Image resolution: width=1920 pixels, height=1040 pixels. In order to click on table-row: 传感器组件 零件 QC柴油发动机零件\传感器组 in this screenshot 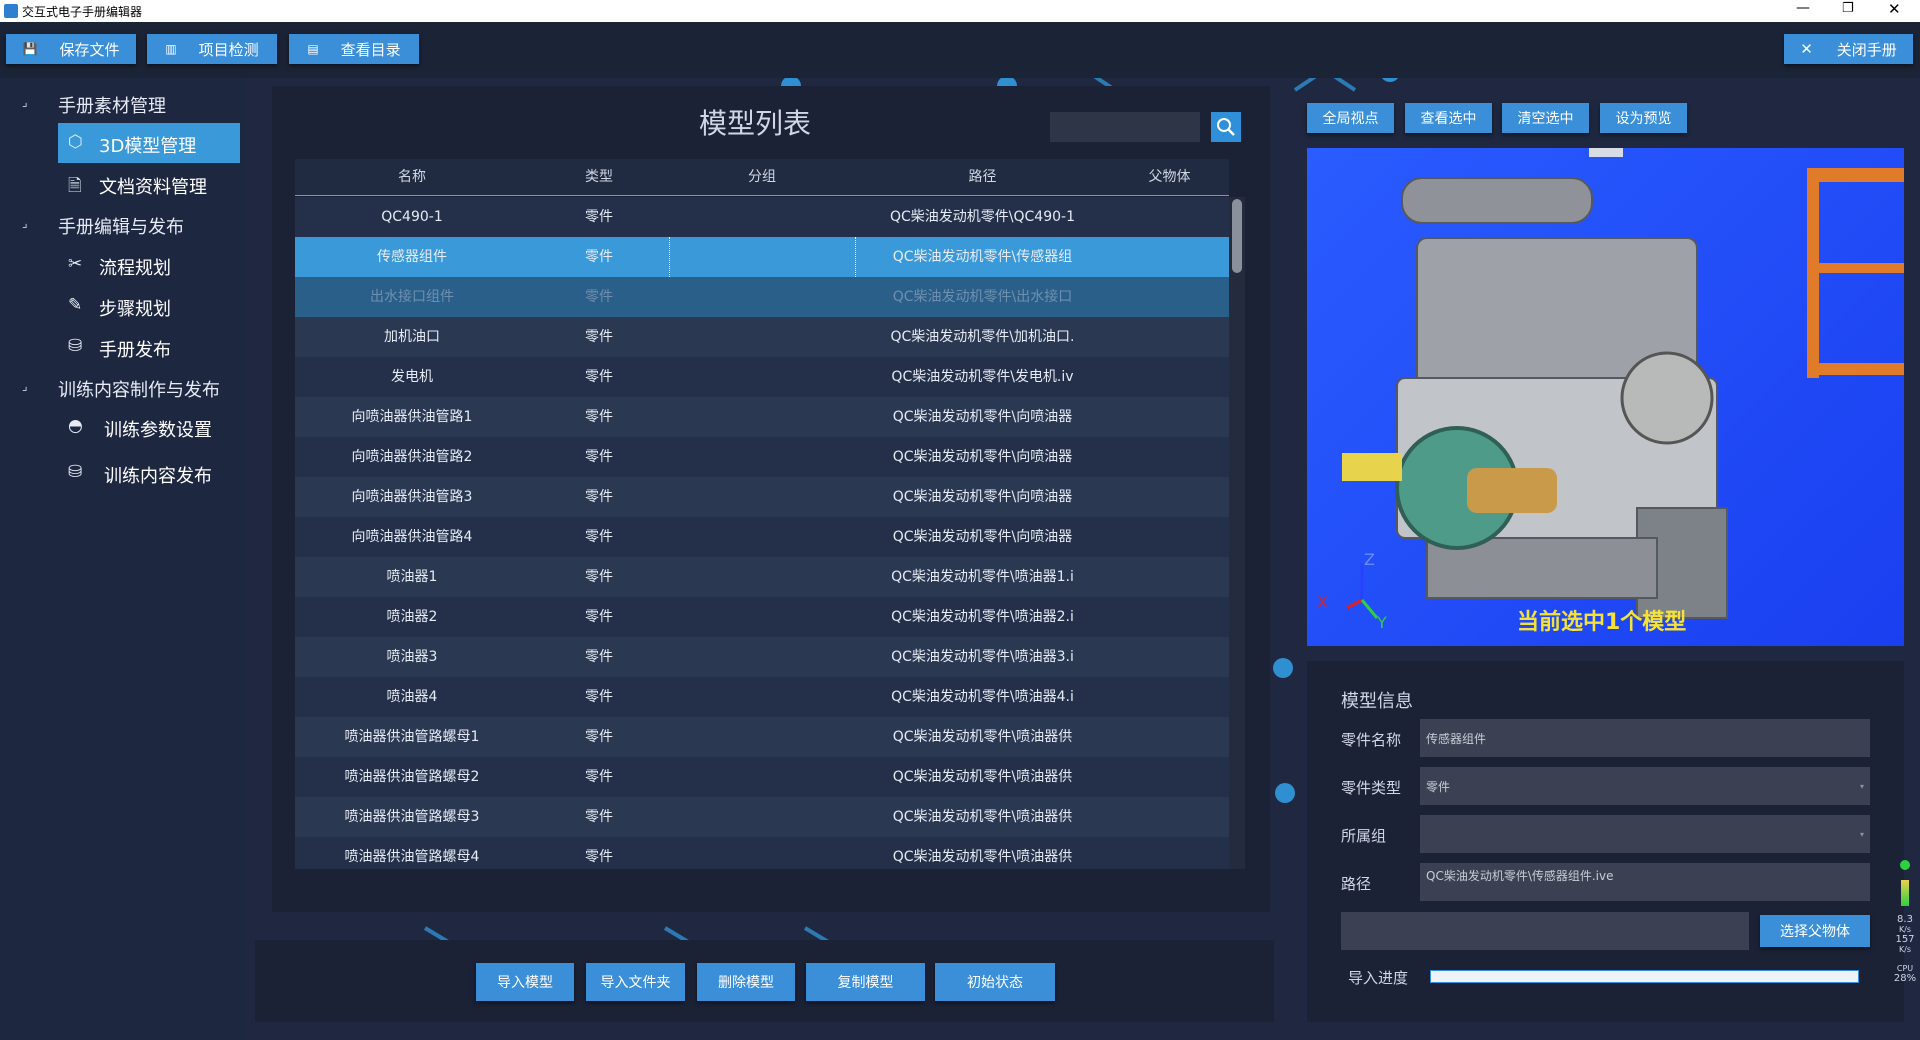, I will do `click(762, 257)`.